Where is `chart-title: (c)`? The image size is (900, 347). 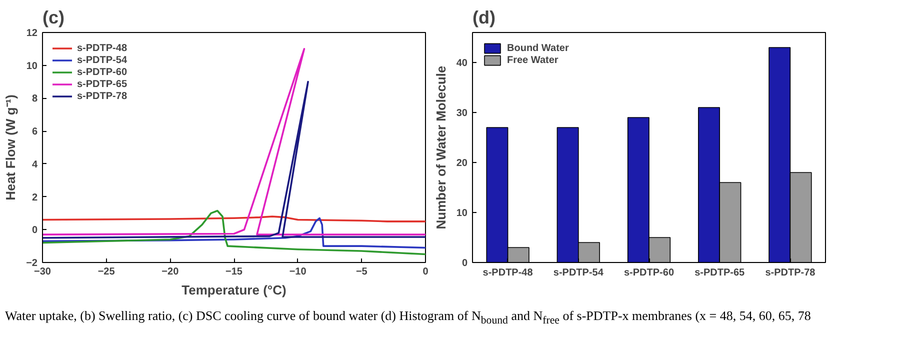
chart-title: (c) is located at coordinates (53, 18).